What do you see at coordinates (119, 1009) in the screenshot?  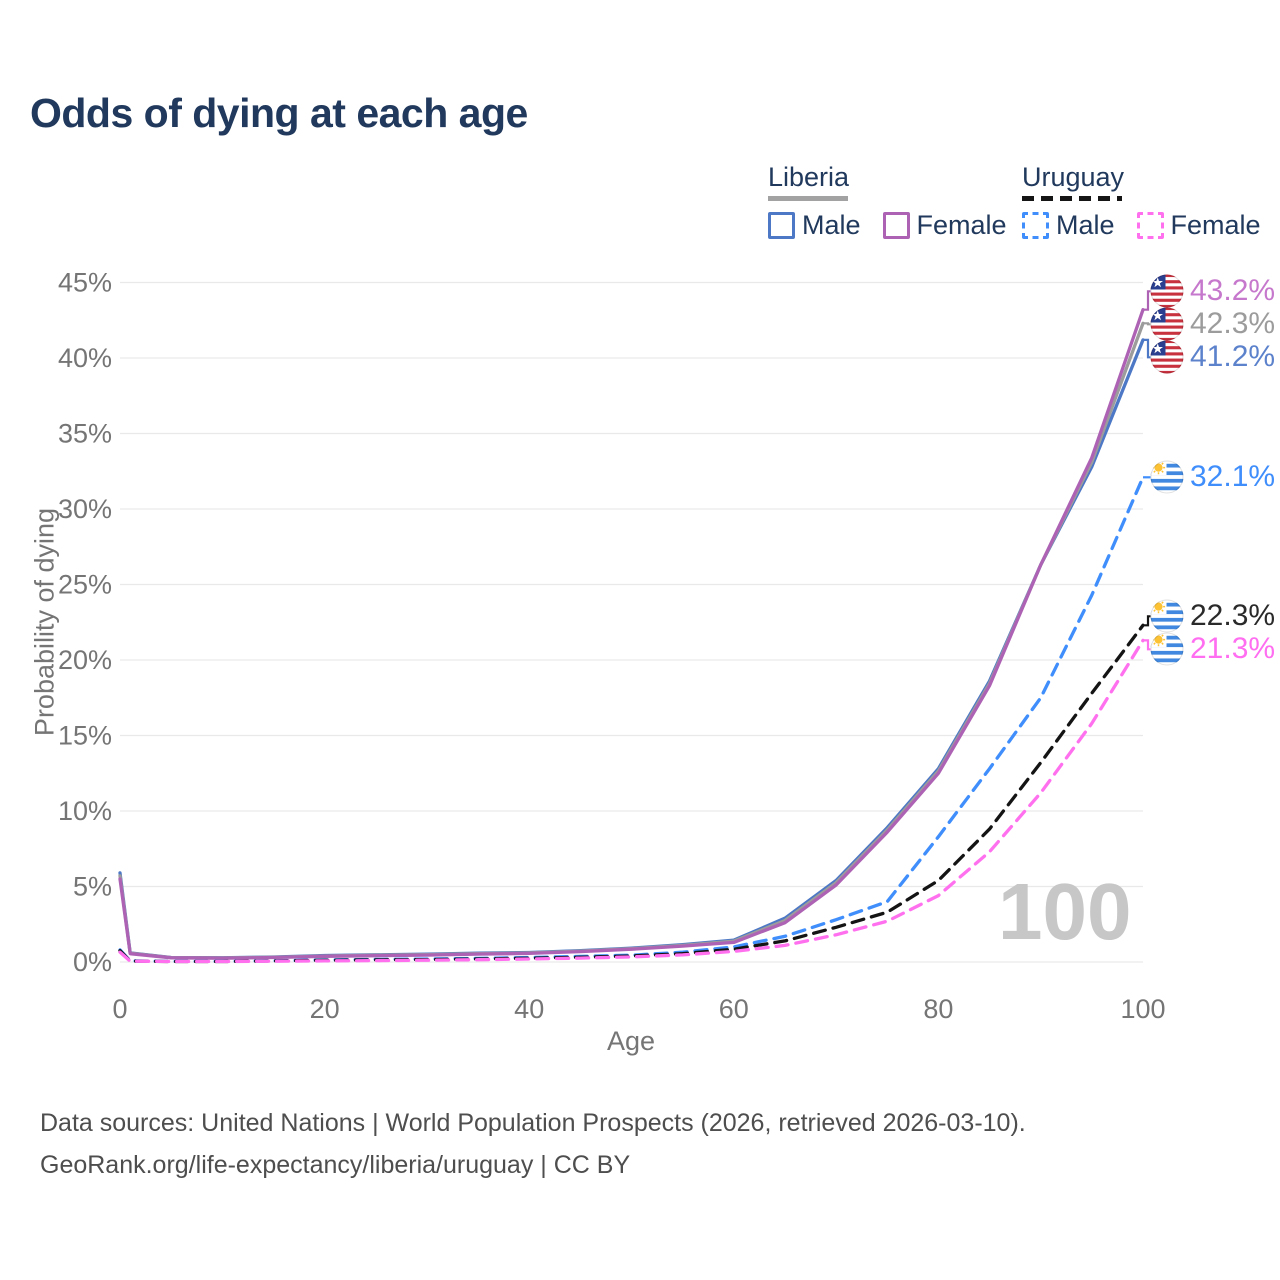 I see `x-tick-label: 0` at bounding box center [119, 1009].